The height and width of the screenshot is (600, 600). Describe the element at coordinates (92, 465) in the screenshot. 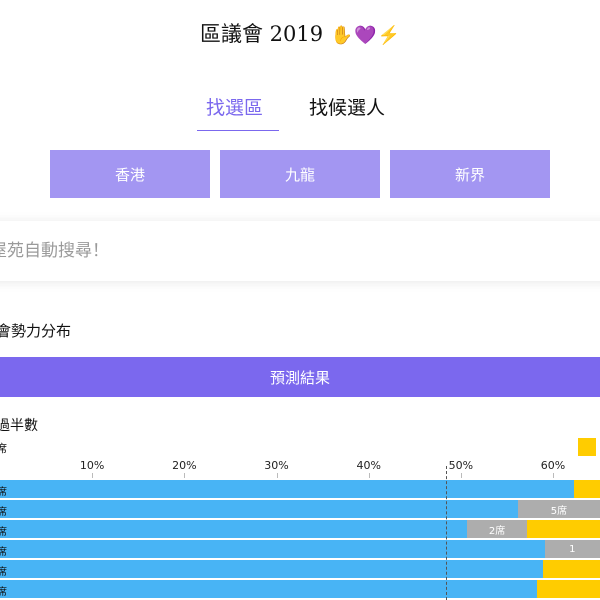

I see `x-tick-label: 10%` at that location.